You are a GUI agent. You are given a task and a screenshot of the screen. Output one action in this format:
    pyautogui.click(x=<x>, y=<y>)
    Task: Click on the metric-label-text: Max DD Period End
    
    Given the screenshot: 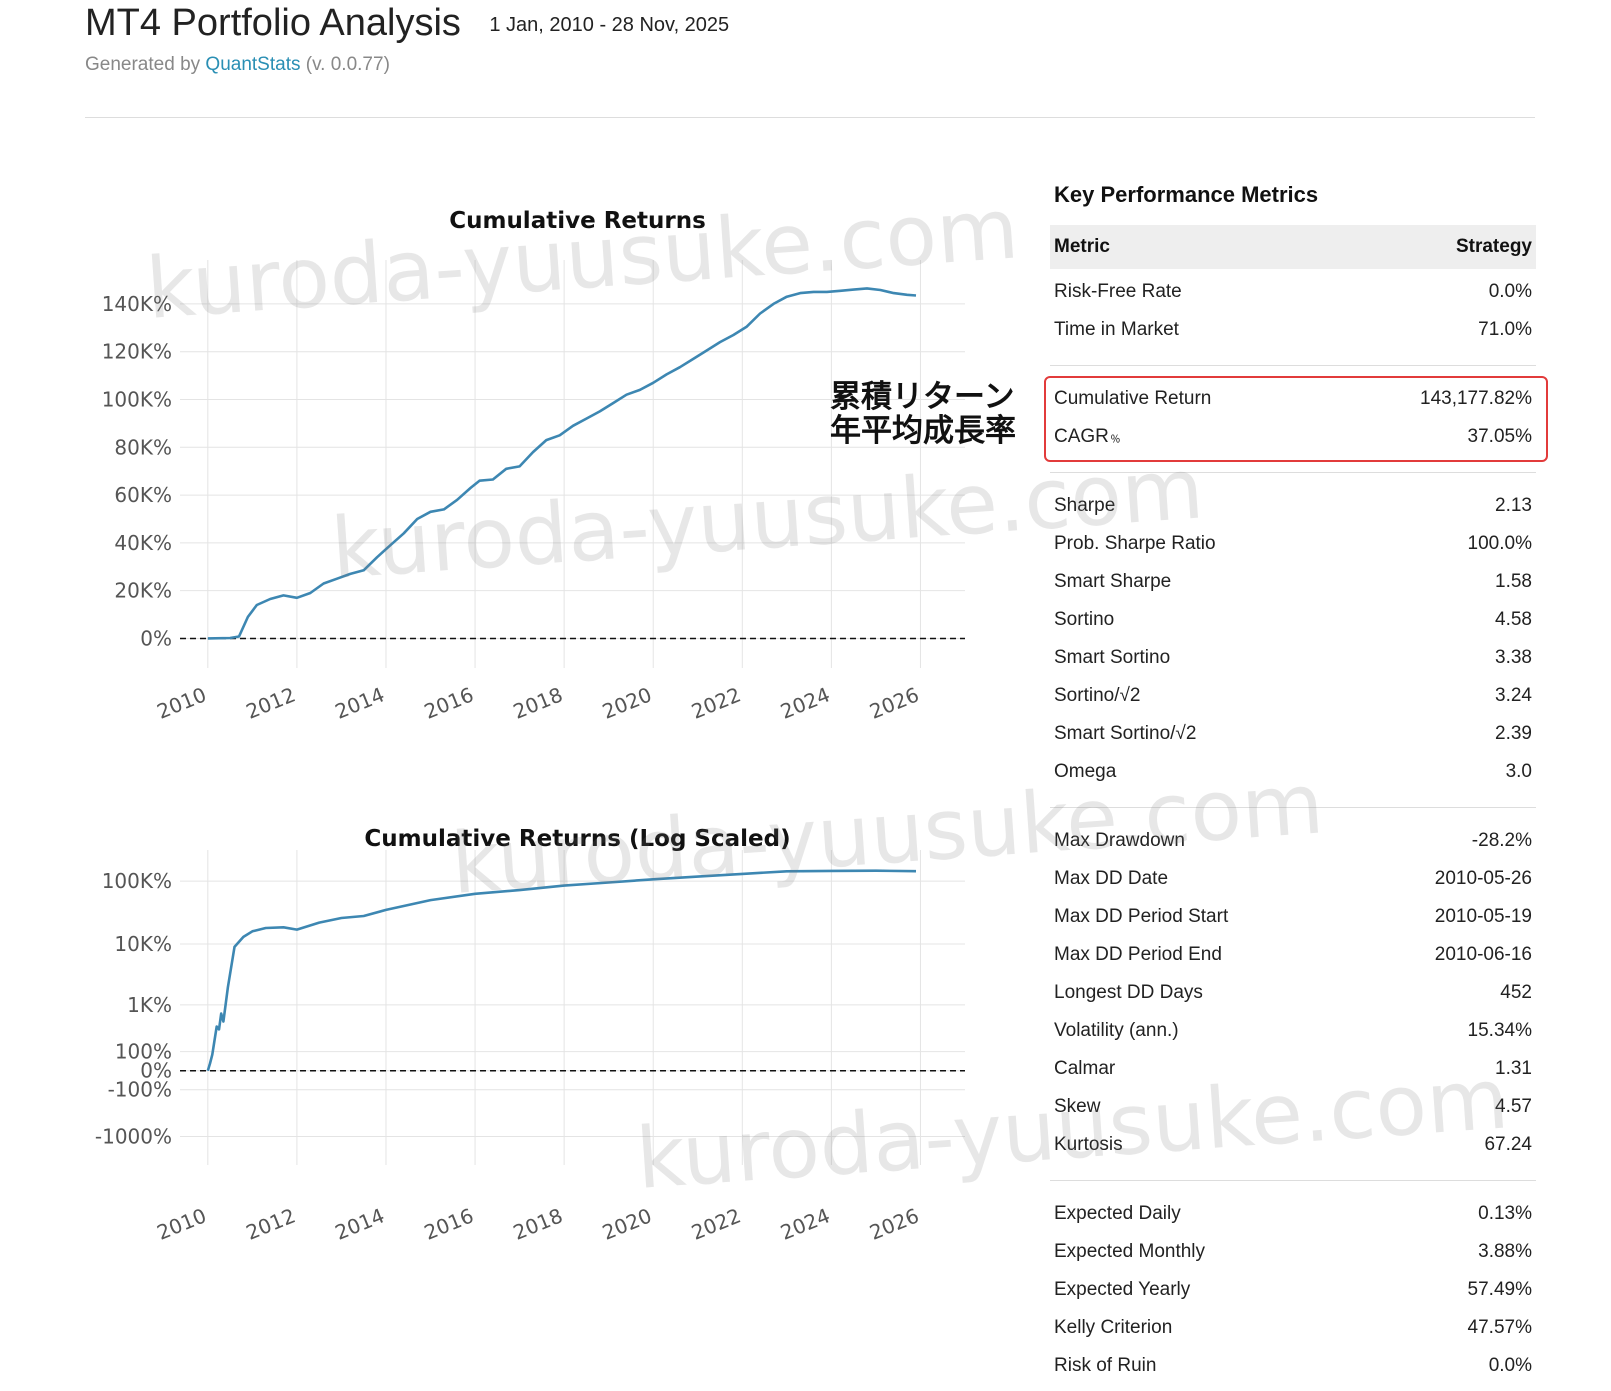 What is the action you would take?
    pyautogui.click(x=1138, y=954)
    